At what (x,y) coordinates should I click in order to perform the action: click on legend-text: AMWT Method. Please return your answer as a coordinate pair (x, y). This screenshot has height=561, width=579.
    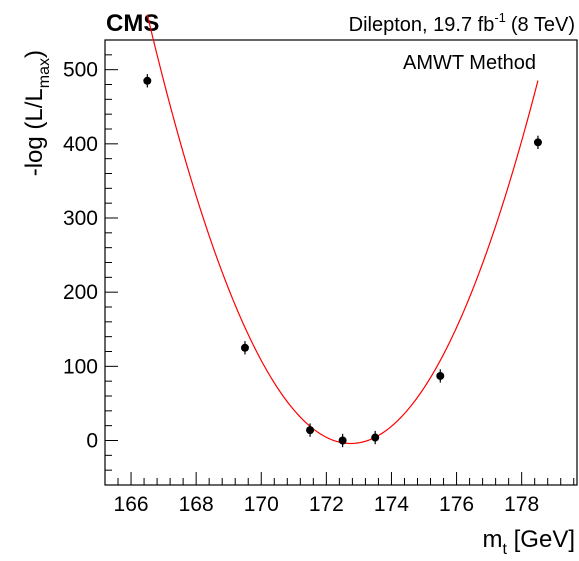
    Looking at the image, I should click on (469, 63).